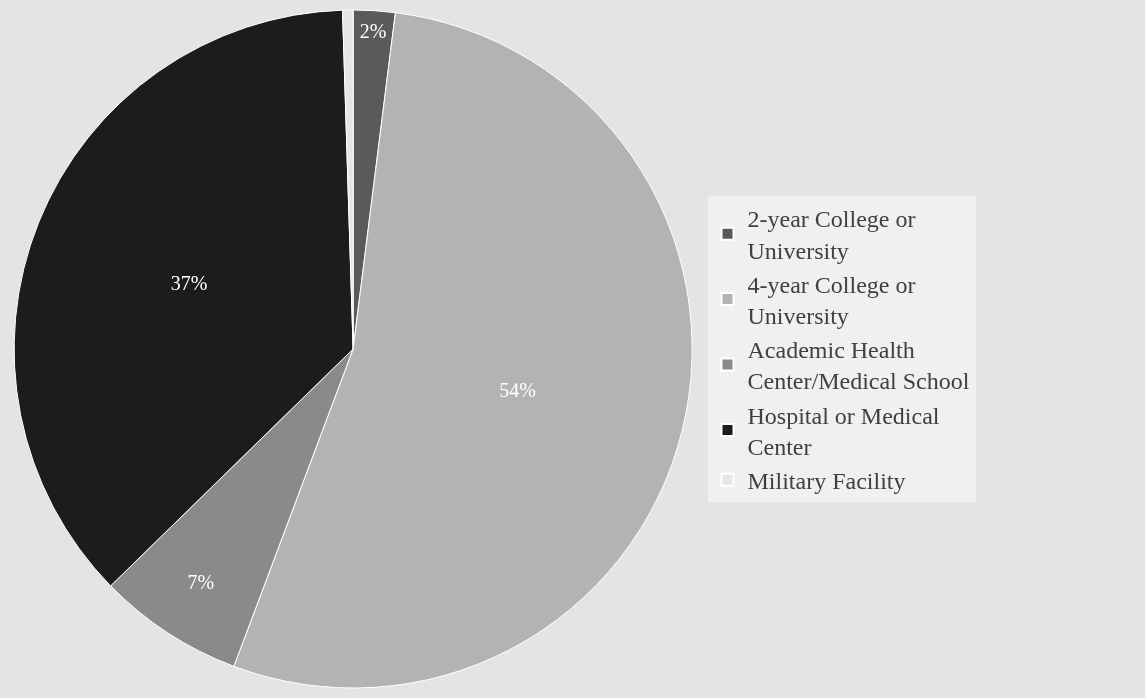  Describe the element at coordinates (826, 481) in the screenshot. I see `legend-label: Military Facility` at that location.